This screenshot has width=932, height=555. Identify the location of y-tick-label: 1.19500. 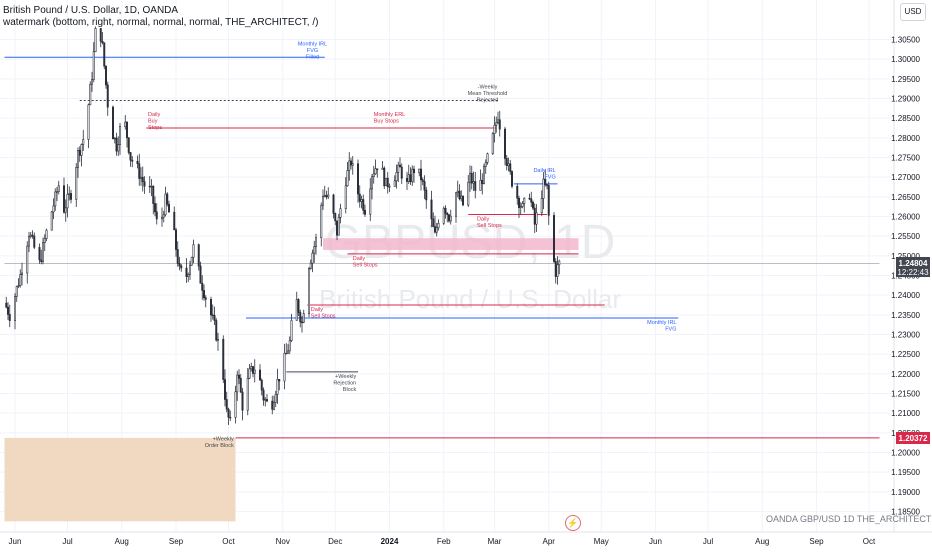
(905, 472).